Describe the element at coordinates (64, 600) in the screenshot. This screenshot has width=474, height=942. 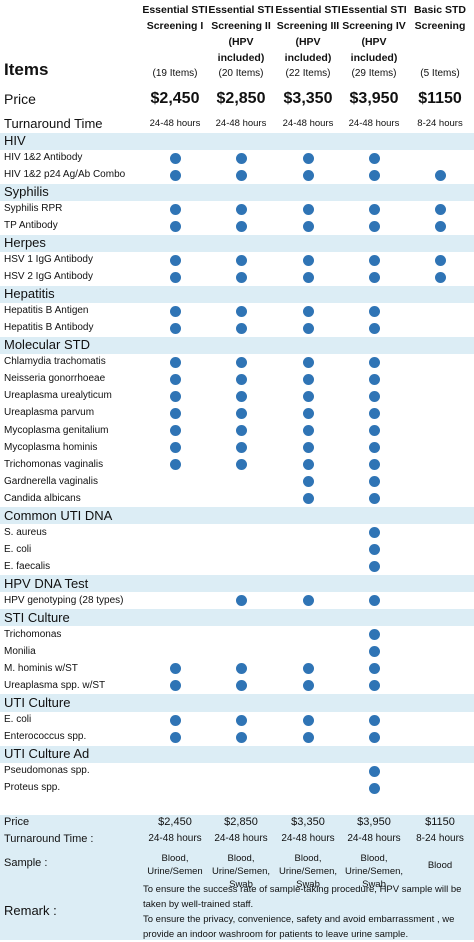
I see `item-name: HPV genotyping (28 types)` at that location.